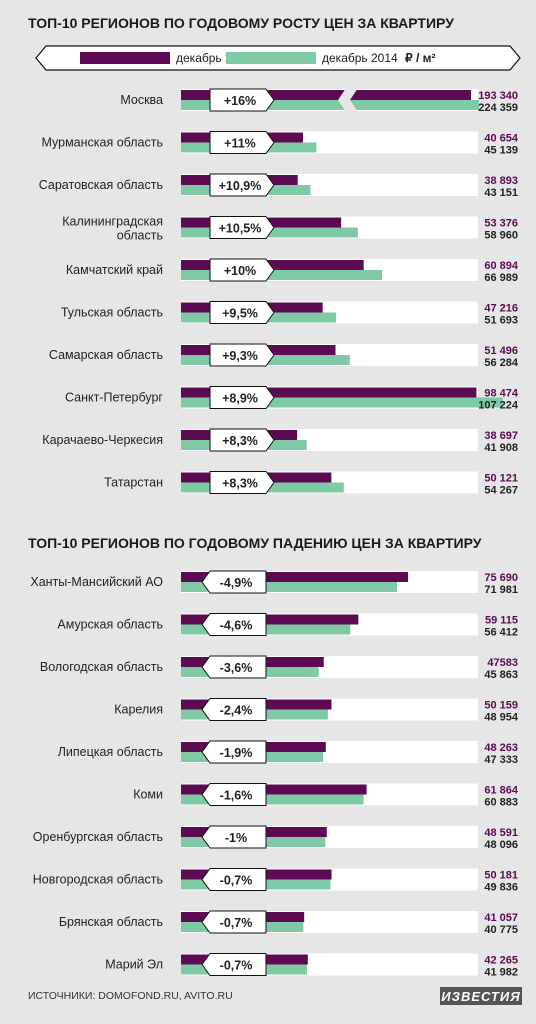  Describe the element at coordinates (111, 922) in the screenshot. I see `category-label: Брянская область` at that location.